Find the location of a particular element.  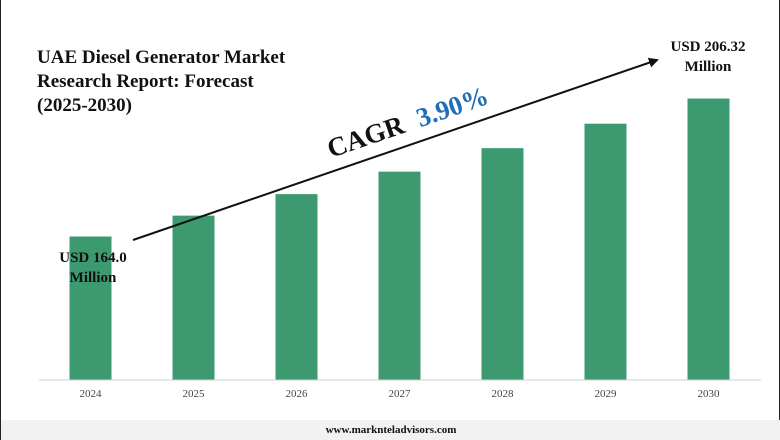

start-value-label-line1: USD 164.0 is located at coordinates (93, 258).